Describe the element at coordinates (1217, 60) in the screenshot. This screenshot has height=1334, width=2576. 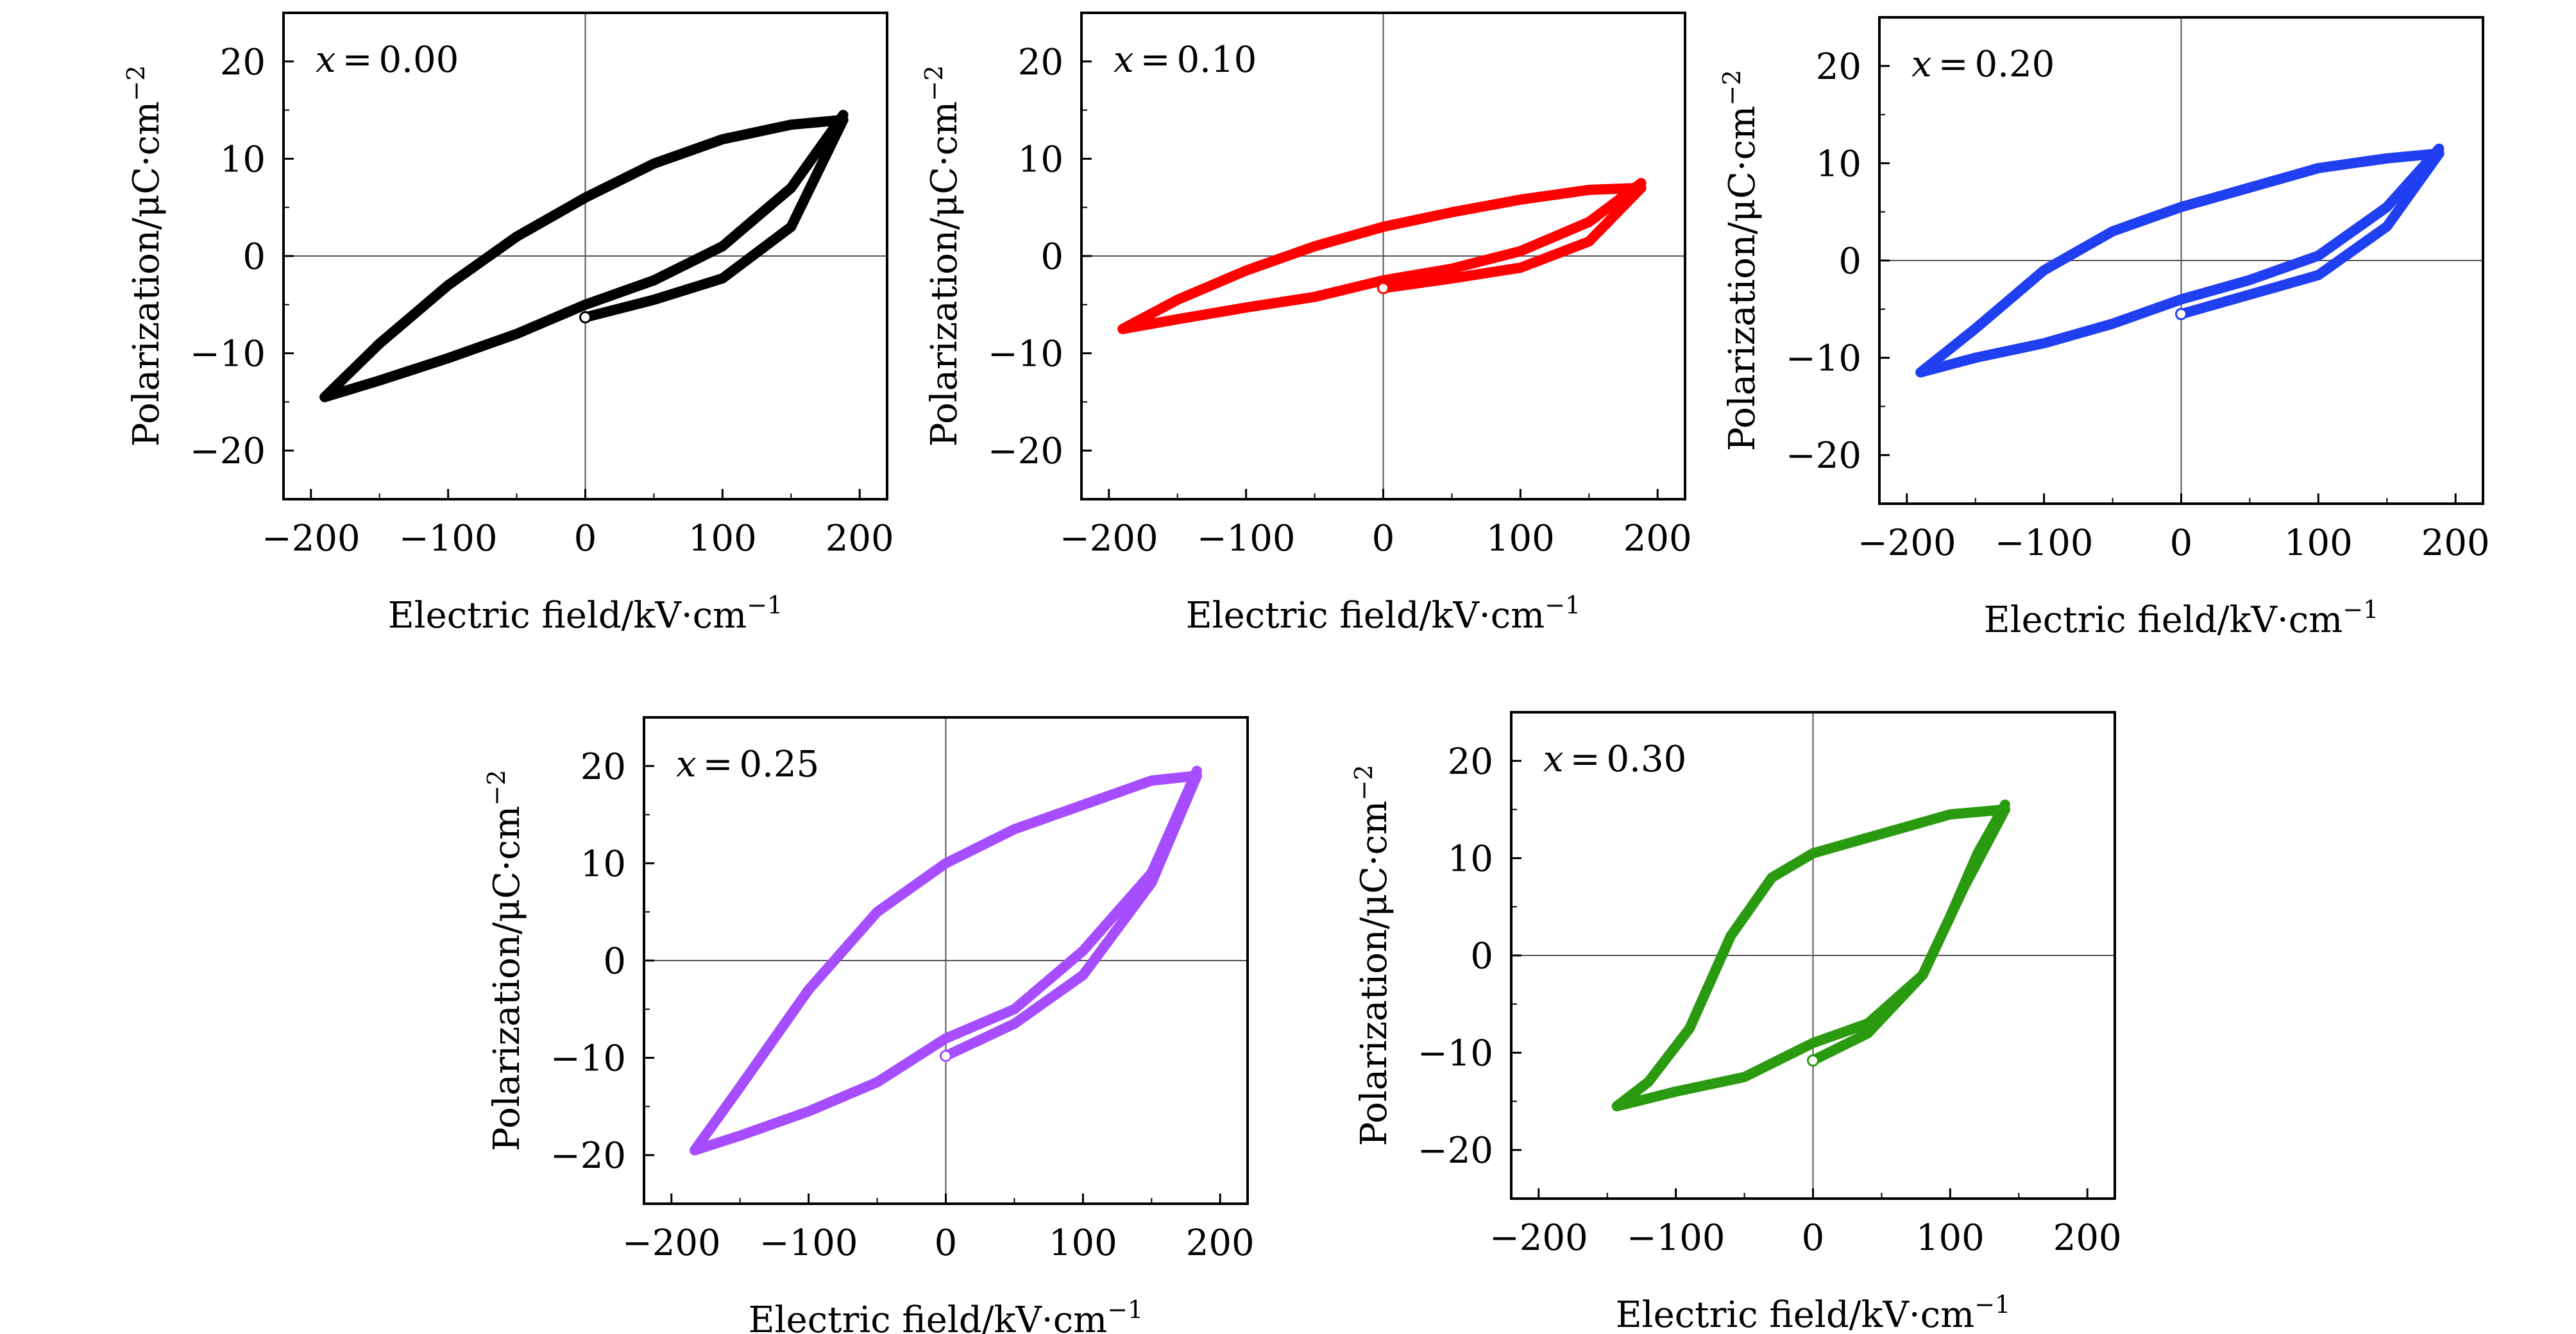
I see `panel-label-value: 0.10` at that location.